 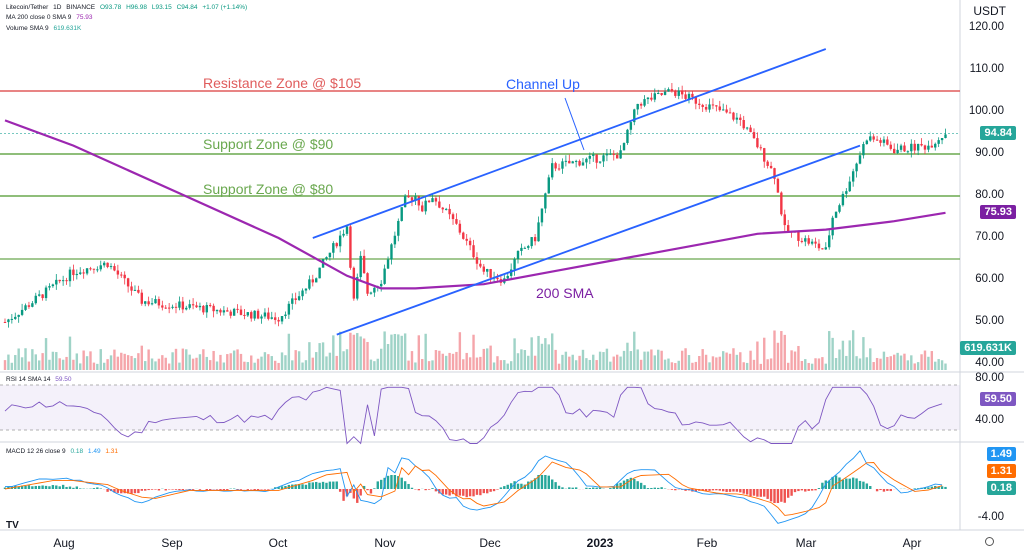 I want to click on price-tick: 120.00, so click(x=986, y=27).